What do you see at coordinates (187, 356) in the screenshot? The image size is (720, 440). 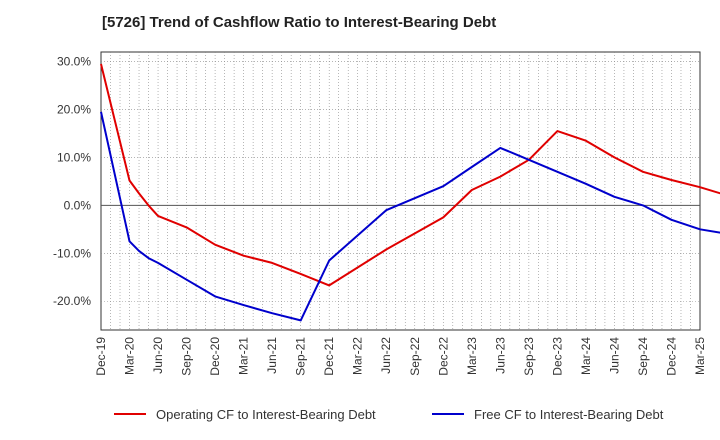 I see `x-tick-label: Sep-20` at bounding box center [187, 356].